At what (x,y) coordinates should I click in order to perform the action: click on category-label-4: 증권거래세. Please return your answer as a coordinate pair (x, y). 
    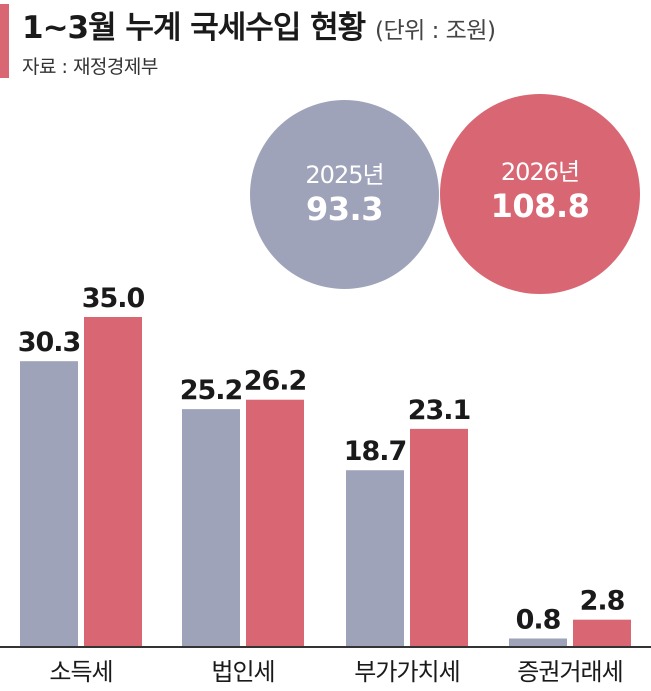
    Looking at the image, I should click on (569, 672).